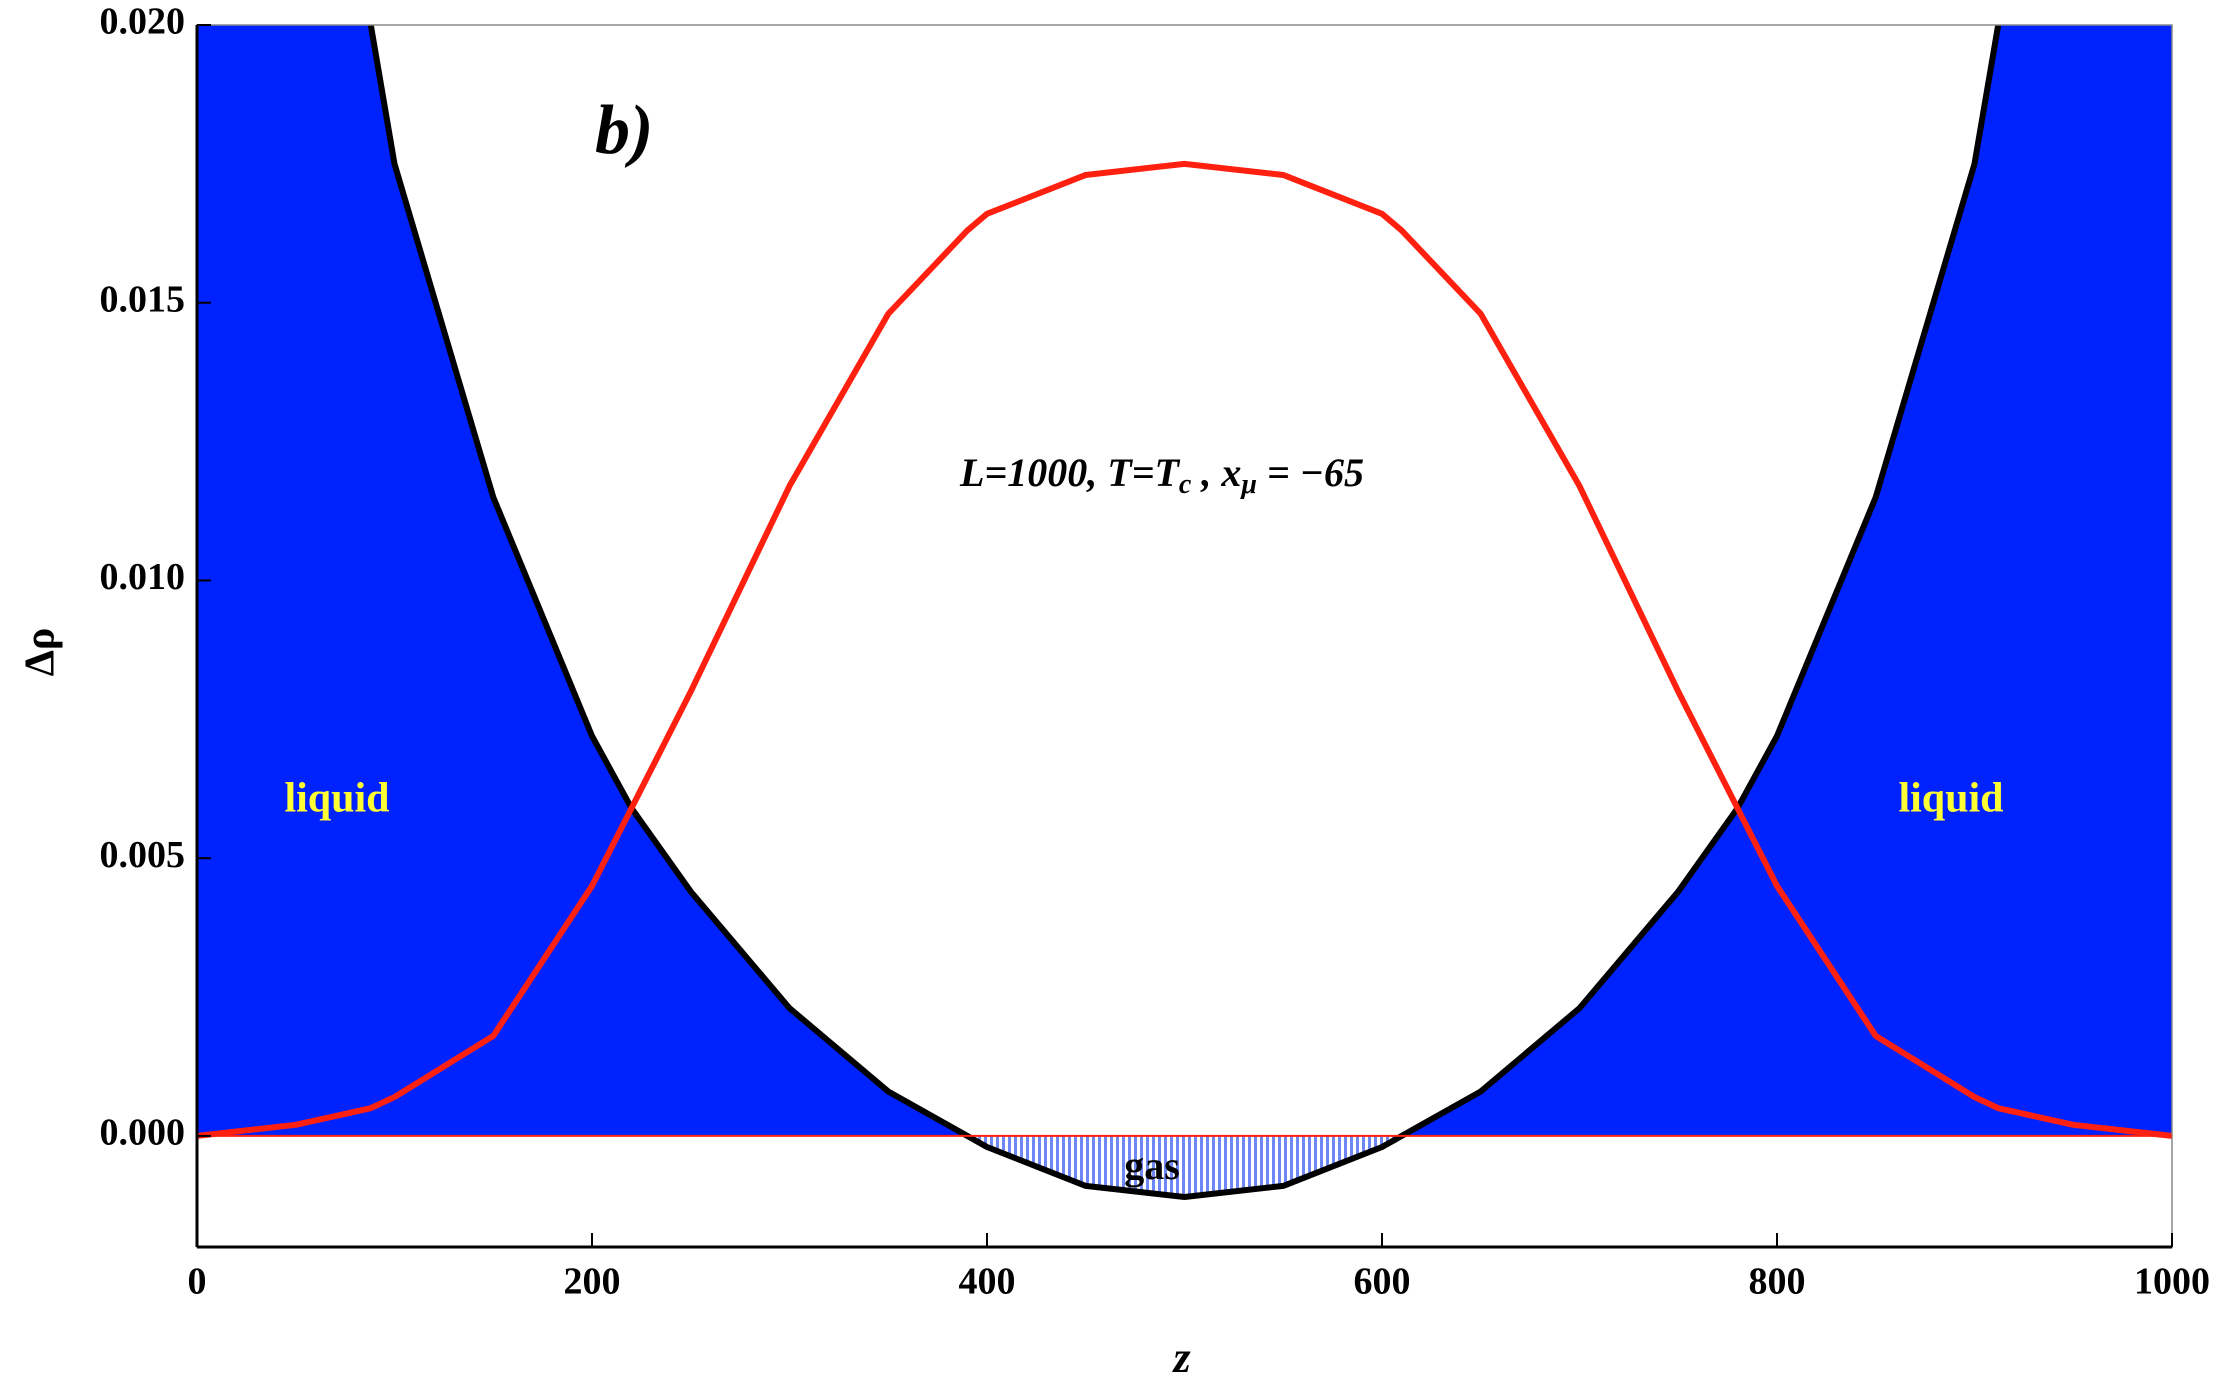 The height and width of the screenshot is (1382, 2221). I want to click on x-tick-label: 200, so click(592, 1282).